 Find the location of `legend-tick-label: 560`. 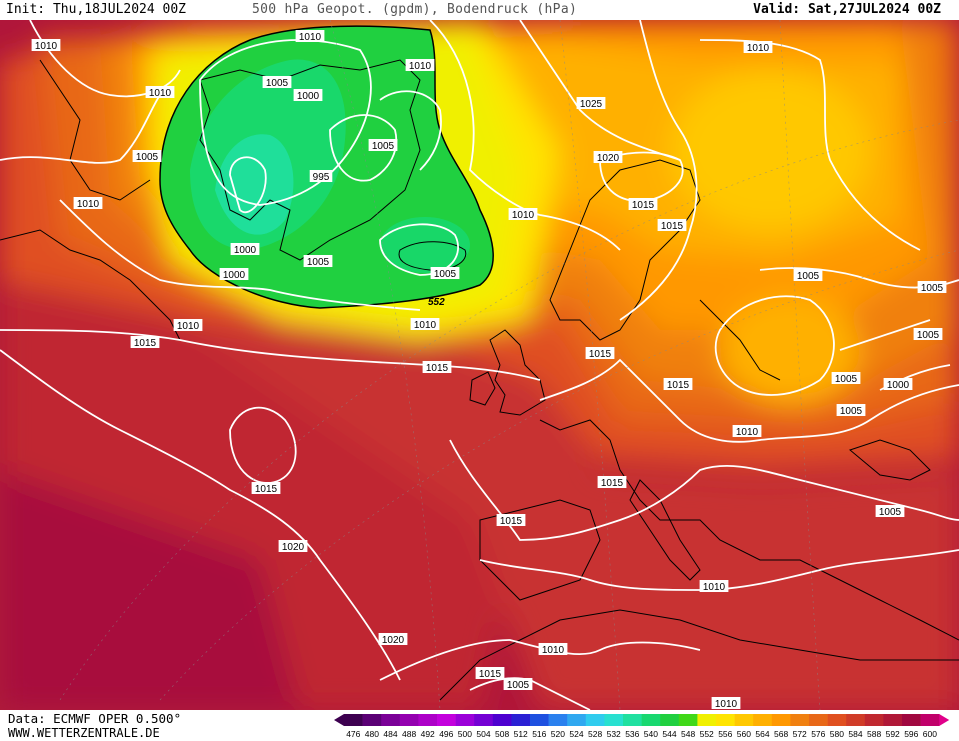

legend-tick-label: 560 is located at coordinates (744, 734).